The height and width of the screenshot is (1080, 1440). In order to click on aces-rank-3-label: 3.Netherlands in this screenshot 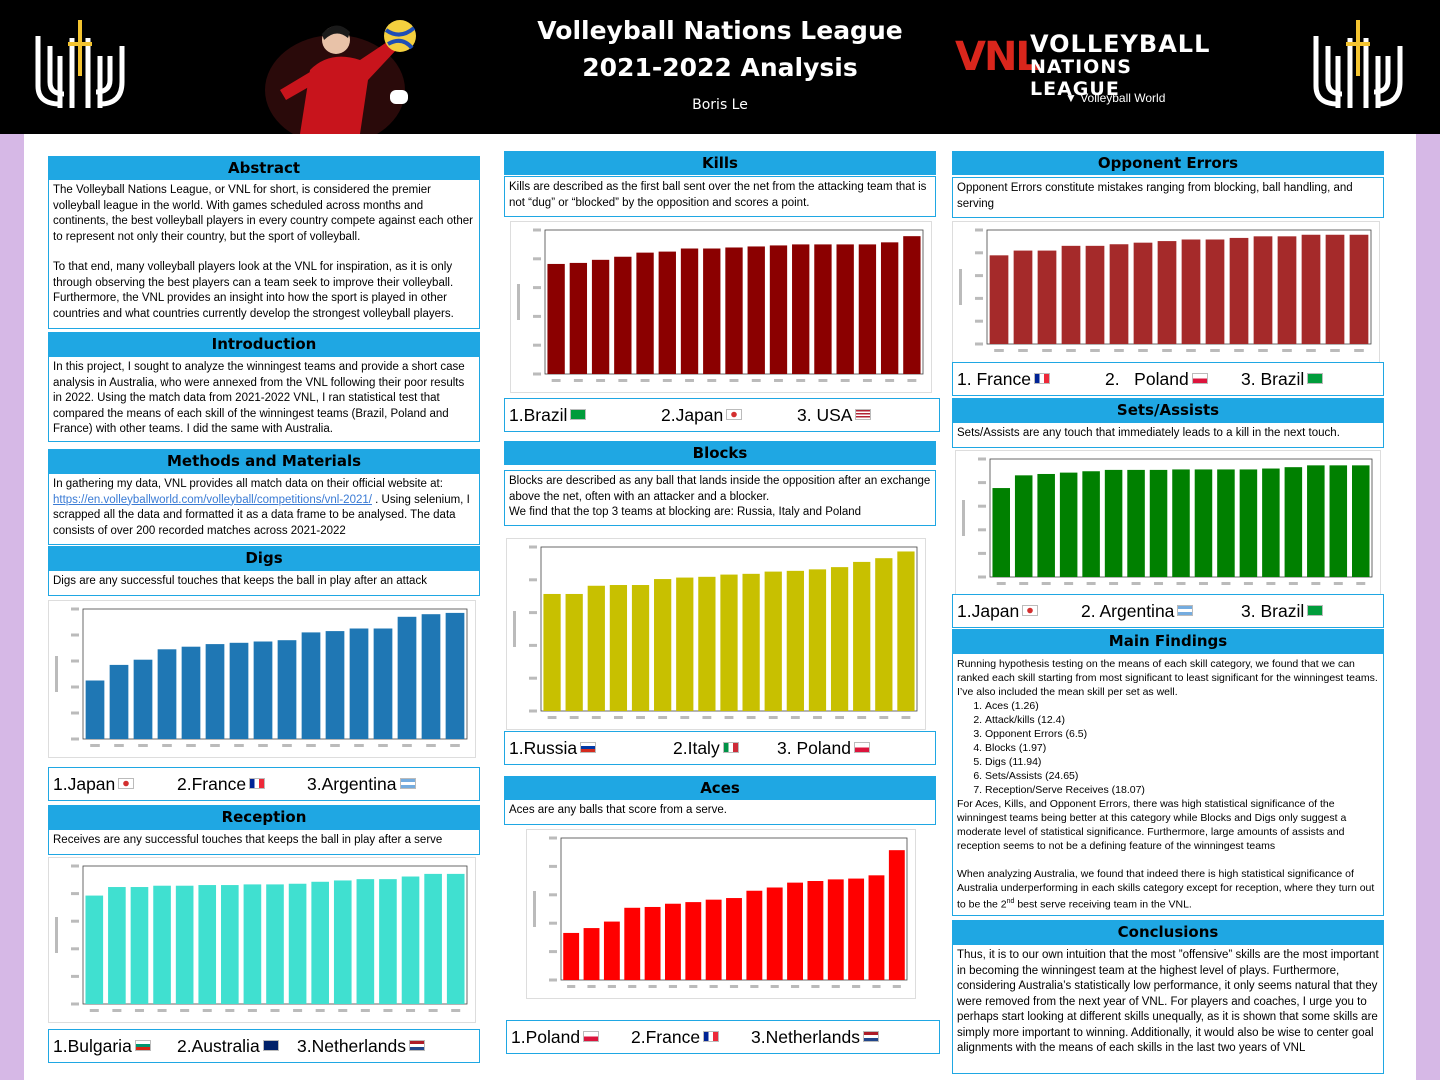, I will do `click(805, 1037)`.